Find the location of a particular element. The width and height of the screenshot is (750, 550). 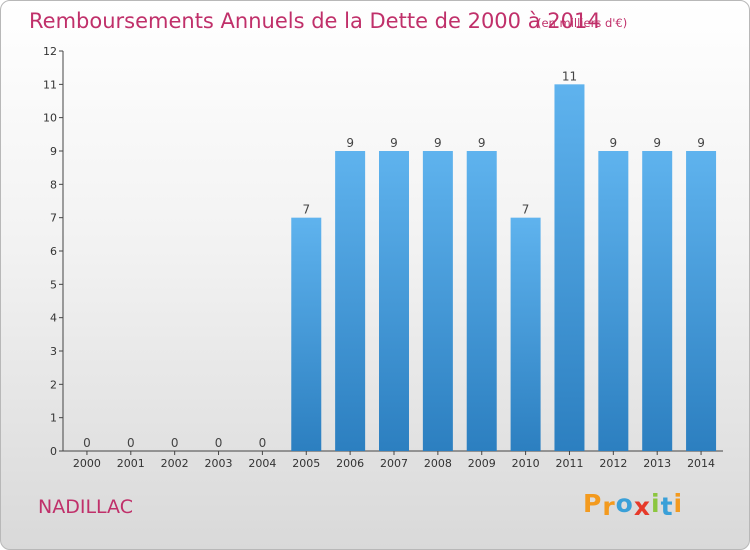

x-tick-label: 2003 is located at coordinates (219, 463).